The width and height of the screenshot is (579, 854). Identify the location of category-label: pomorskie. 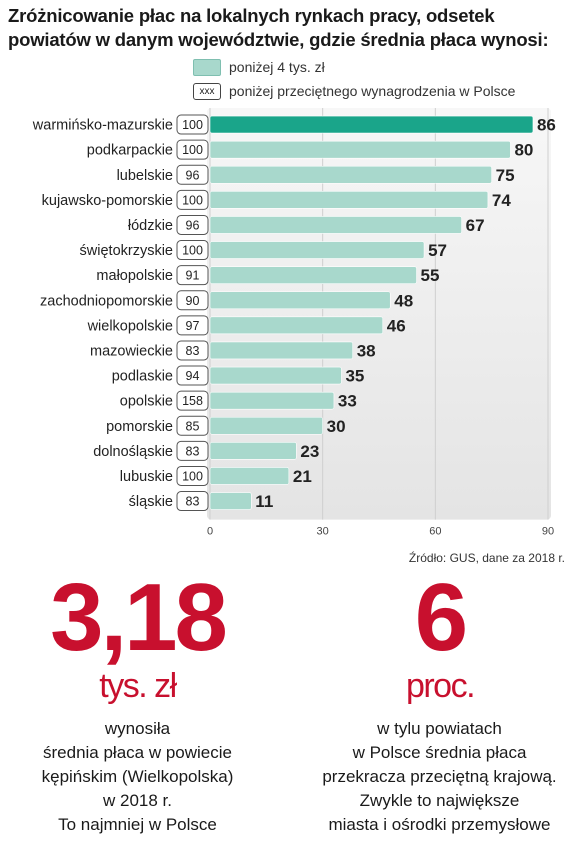
(139, 427).